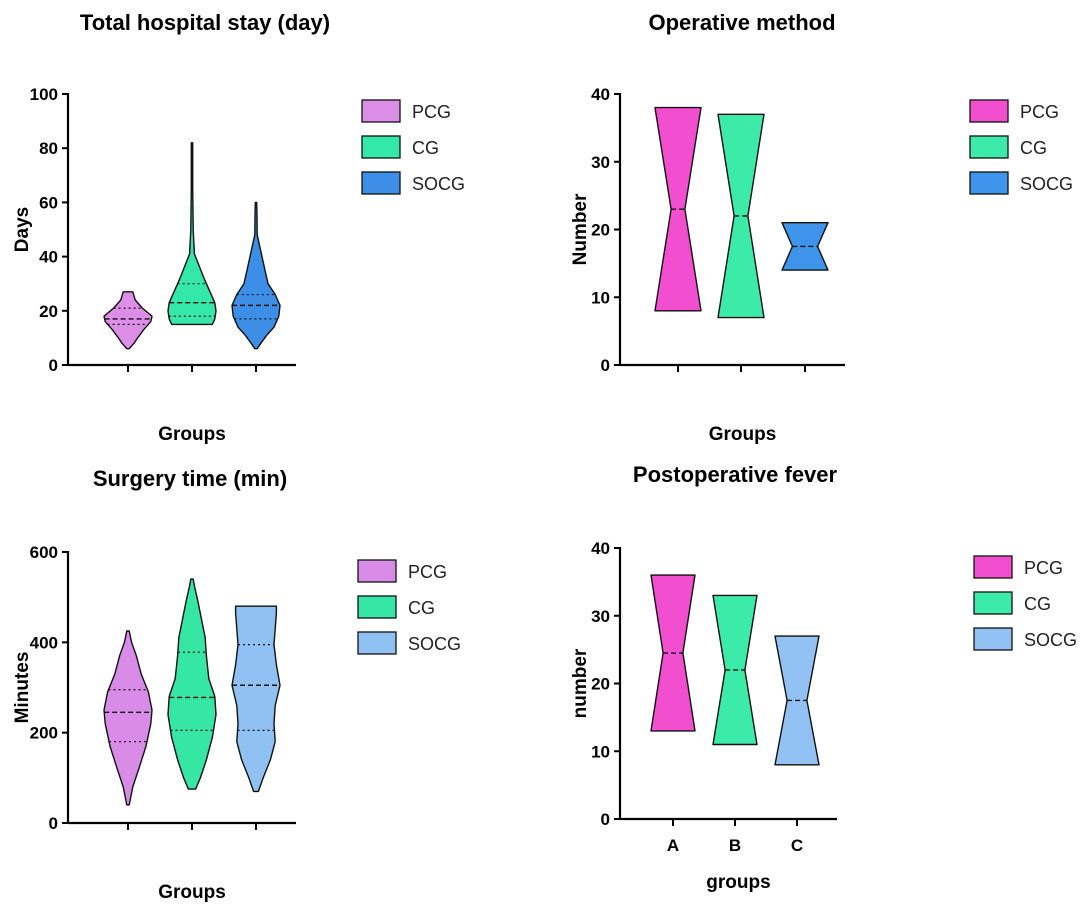  I want to click on x-axis-title: groups, so click(738, 882).